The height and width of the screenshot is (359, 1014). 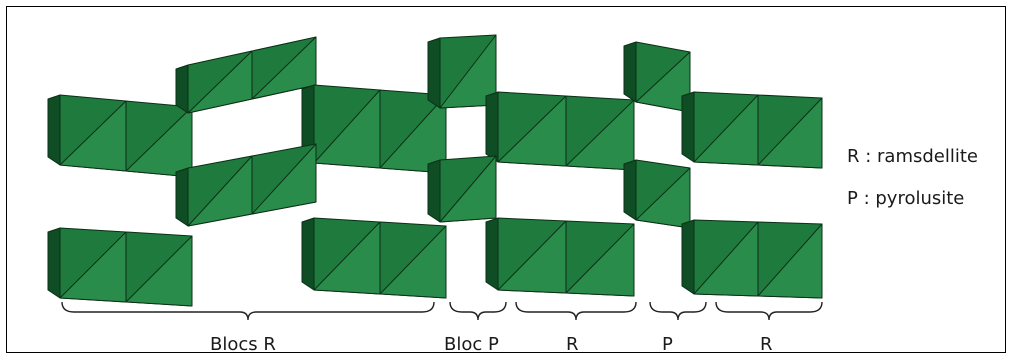 I want to click on label-blocs-r: Blocs R, so click(x=243, y=344).